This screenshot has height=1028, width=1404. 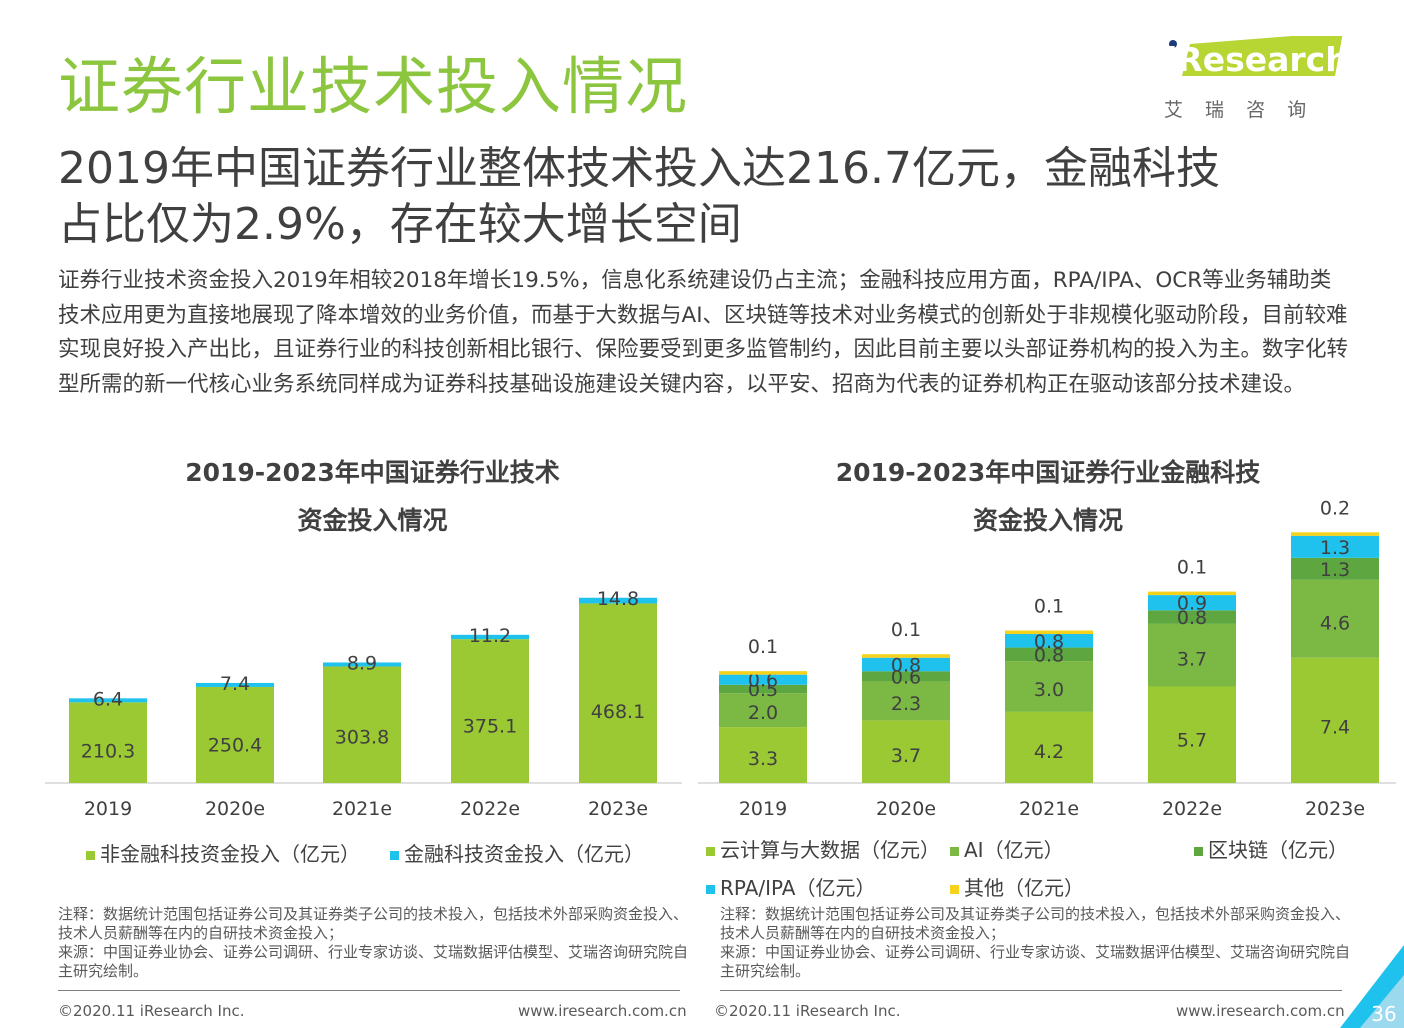 I want to click on chart2-legend-item-2: AI（亿元）, so click(x=1007, y=848).